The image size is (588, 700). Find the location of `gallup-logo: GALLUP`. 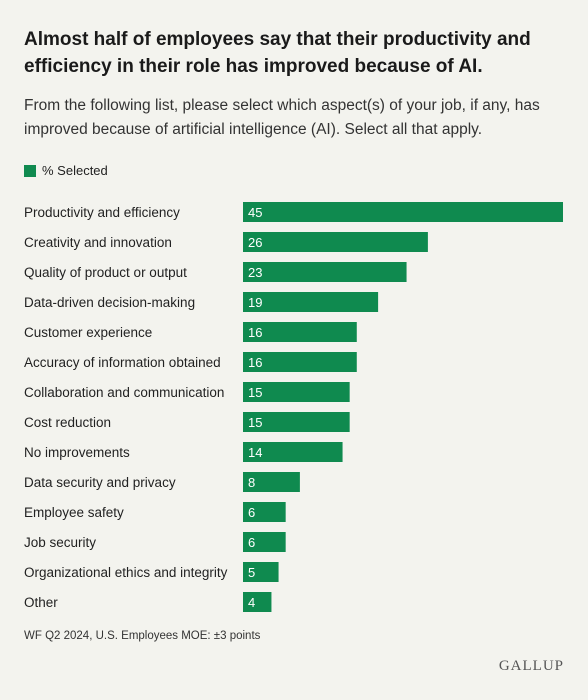

gallup-logo: GALLUP is located at coordinates (531, 666).